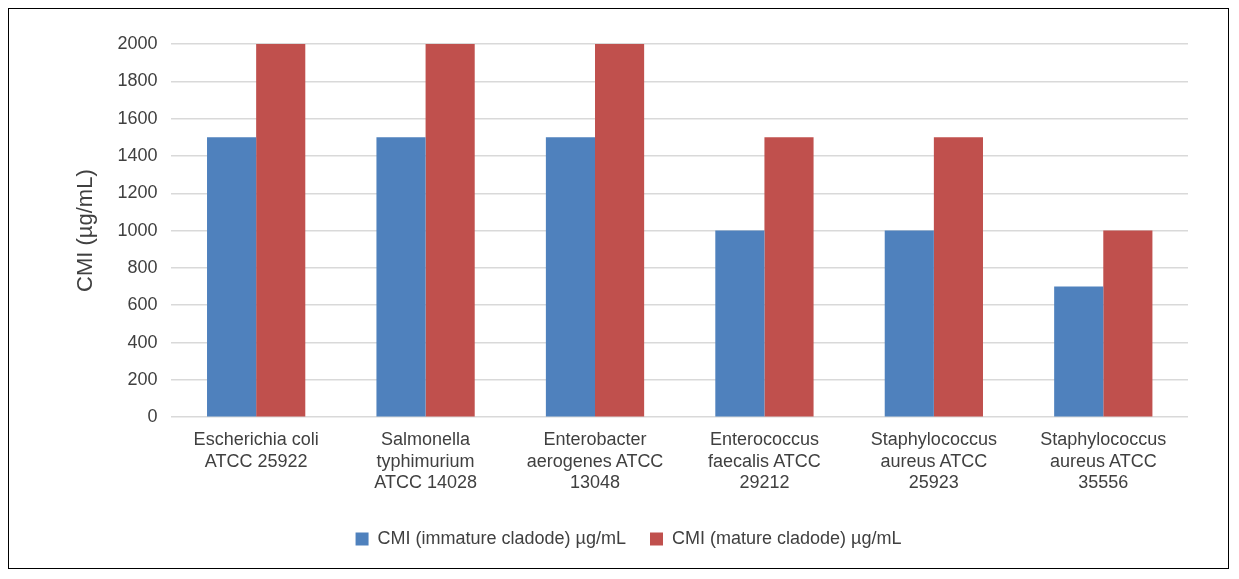 The image size is (1239, 579). What do you see at coordinates (933, 460) in the screenshot?
I see `x-tick-label: Staphylococcus aureus ATCC 25923` at bounding box center [933, 460].